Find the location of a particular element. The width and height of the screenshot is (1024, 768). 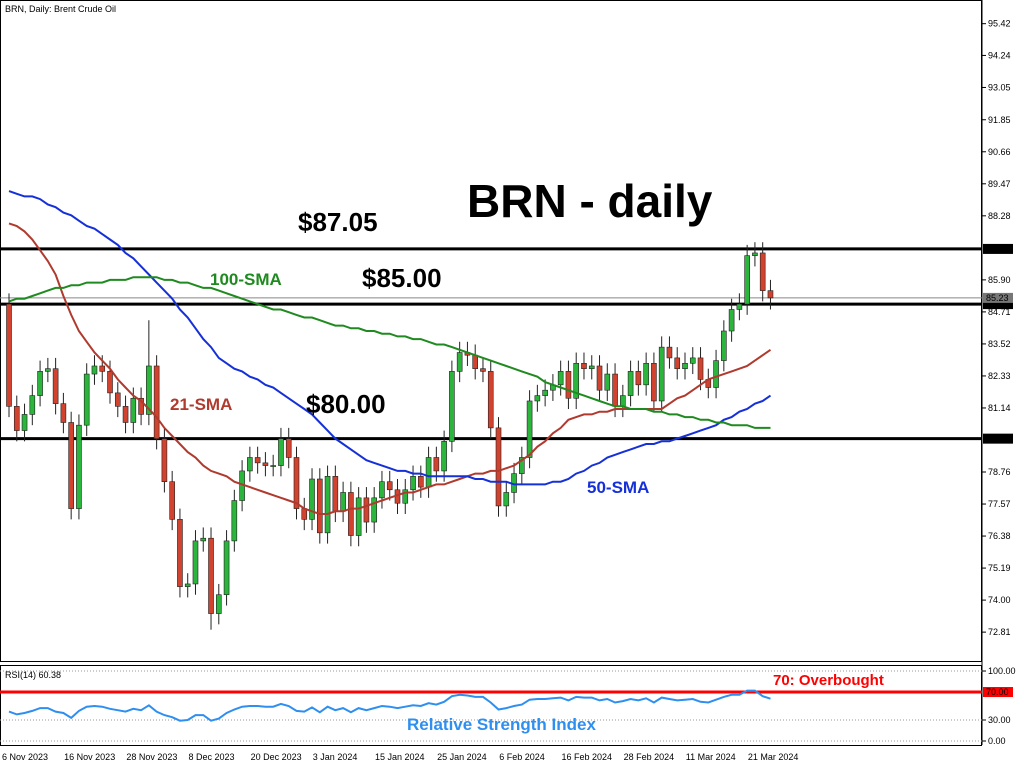

y-tick-label: 95.42 is located at coordinates (999, 24).